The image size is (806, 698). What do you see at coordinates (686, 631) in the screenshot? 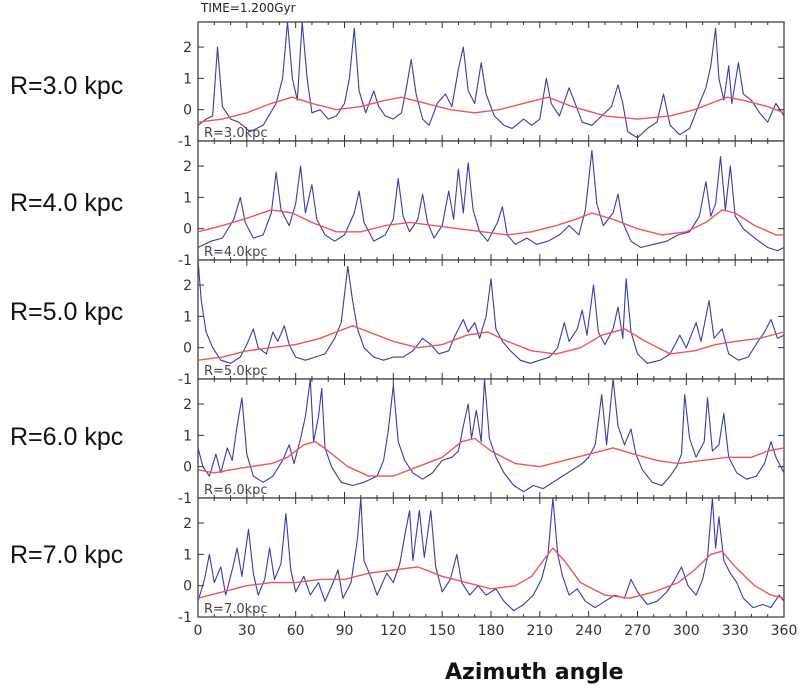
I see `x-tick-label: 300` at bounding box center [686, 631].